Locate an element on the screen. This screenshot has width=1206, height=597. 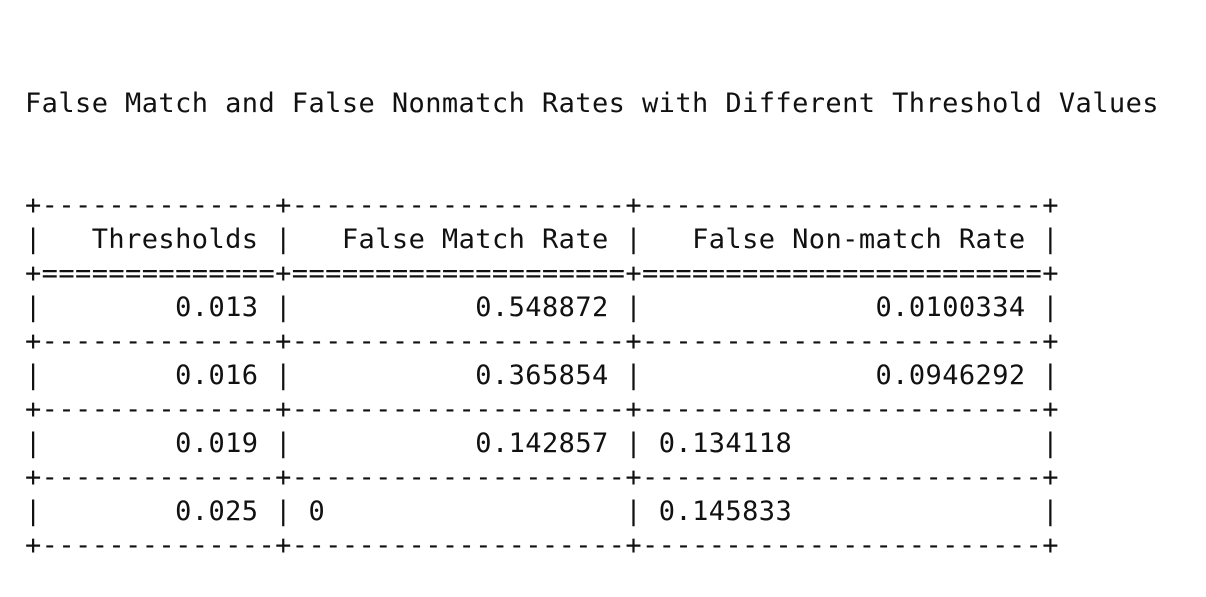
table-header-cell: False Match Rate is located at coordinates (458, 239).